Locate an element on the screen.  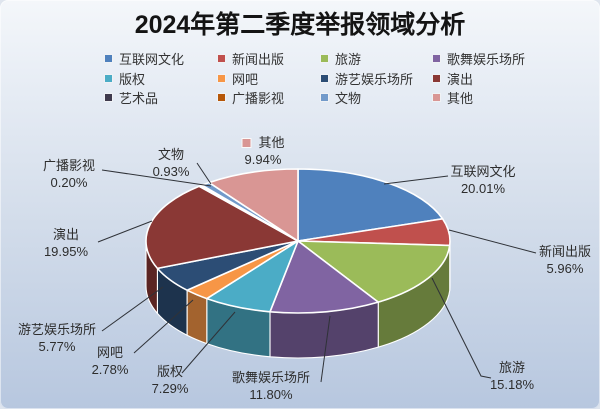
legend: 互联网文化 新闻出版 旅游 歌舞娱乐场所版权 网吧 游艺娱乐场所 演出艺术品 广播影视 文物 其他 is located at coordinates (333, 78).